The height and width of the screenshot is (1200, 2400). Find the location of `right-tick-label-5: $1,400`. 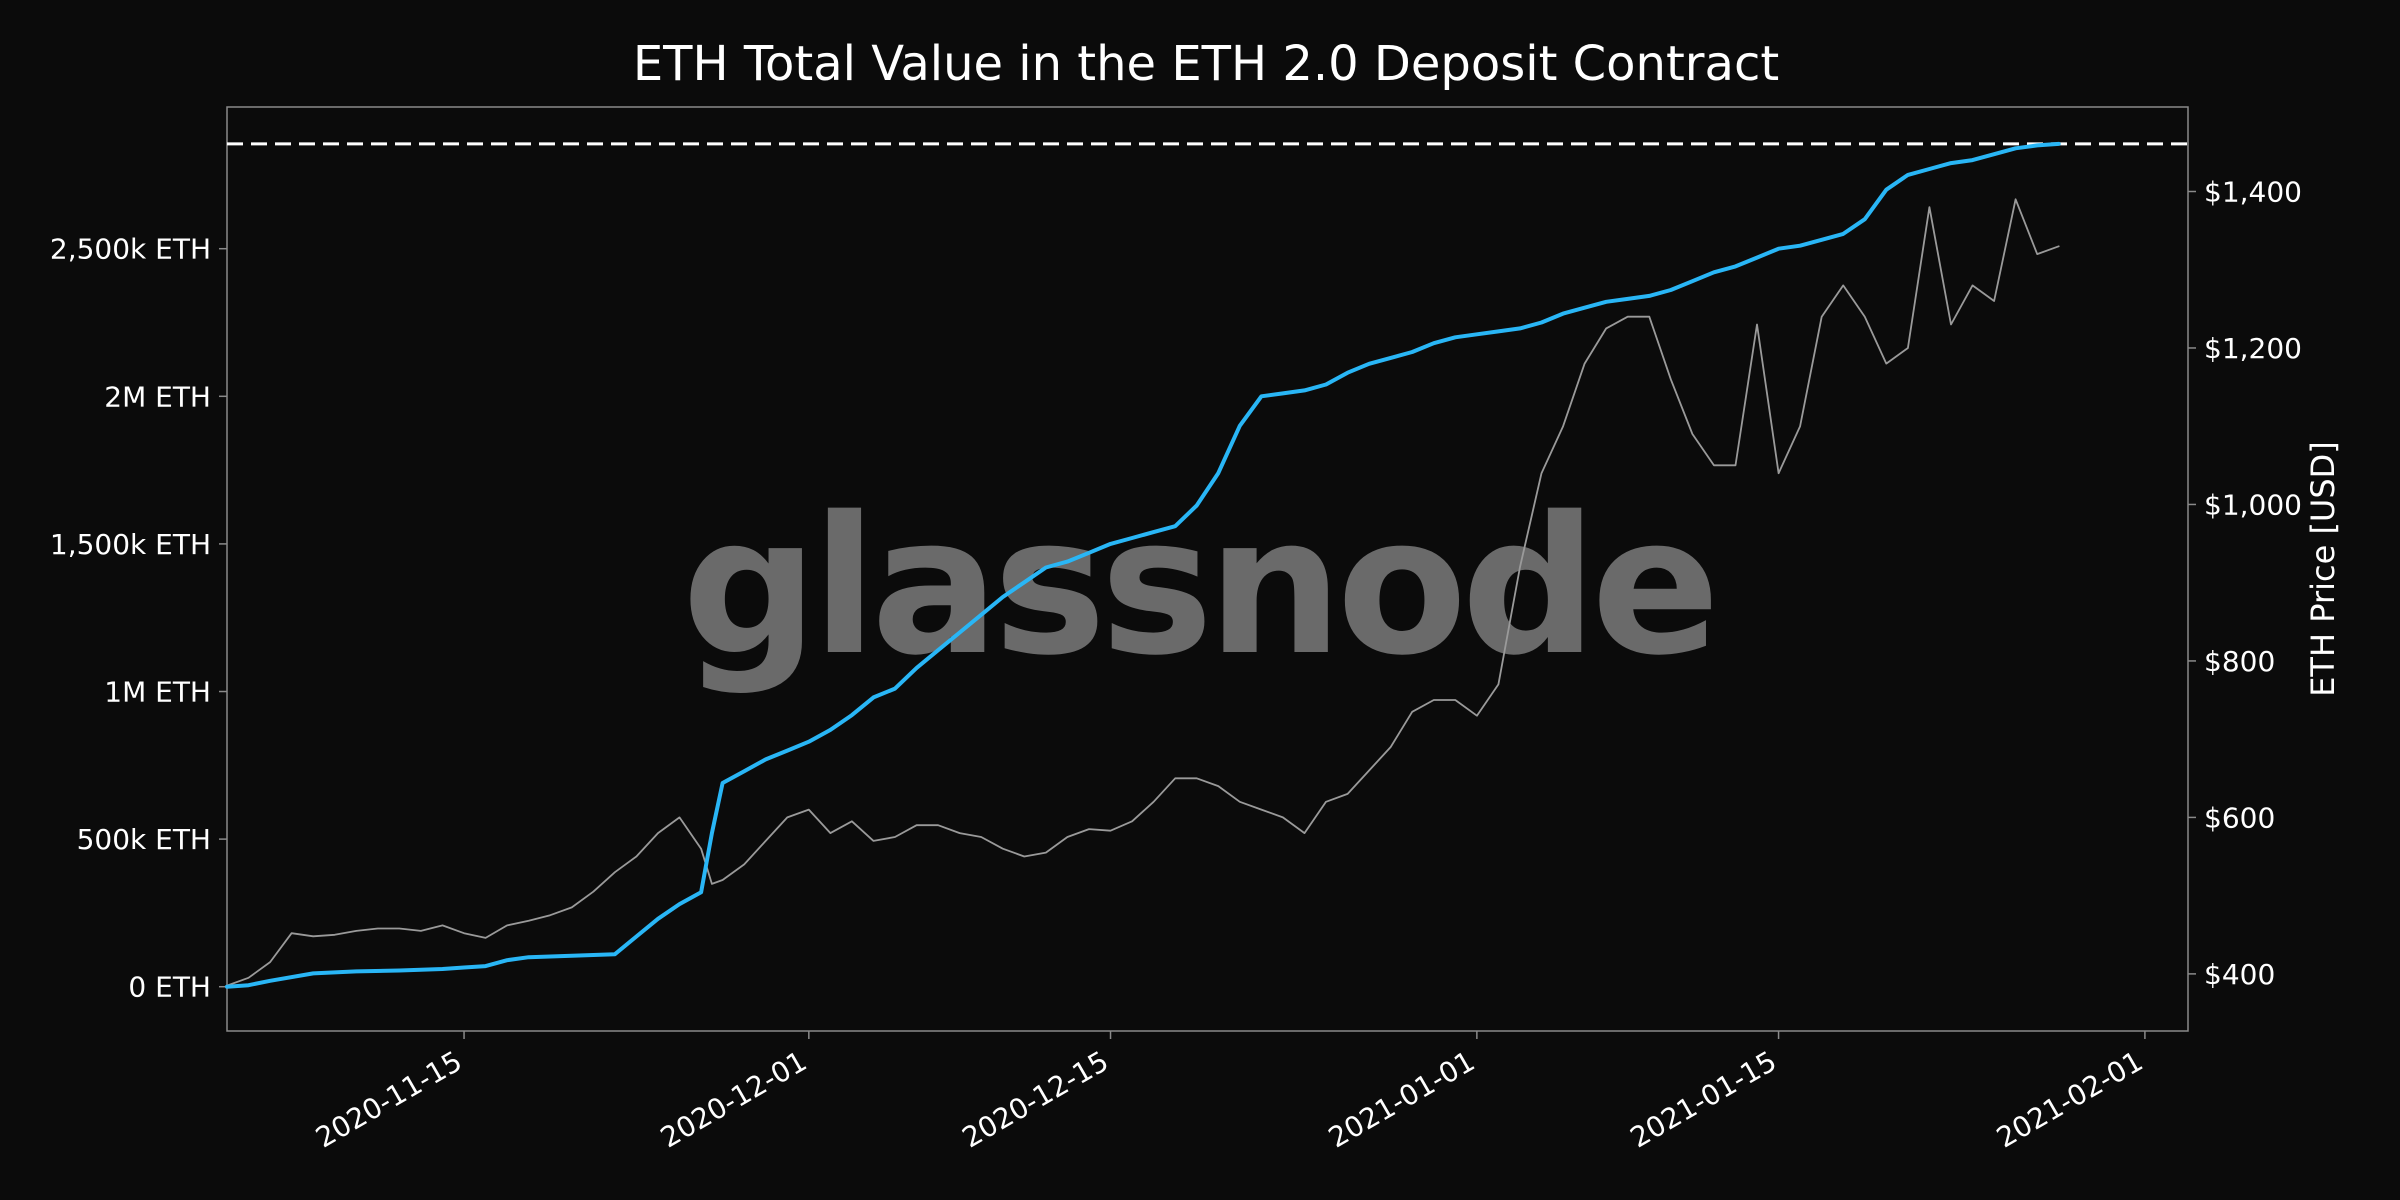

right-tick-label-5: $1,400 is located at coordinates (2253, 191).